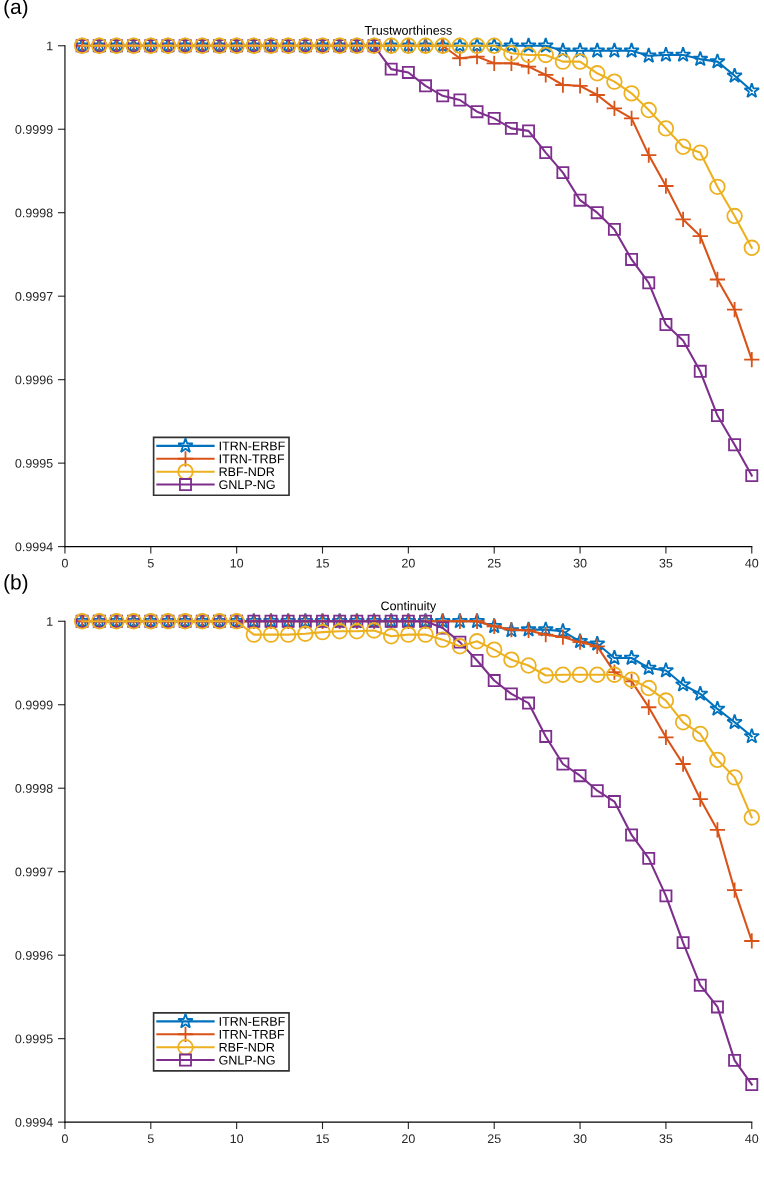  Describe the element at coordinates (34, 1122) in the screenshot. I see `y-tick-label: 0.9994` at that location.